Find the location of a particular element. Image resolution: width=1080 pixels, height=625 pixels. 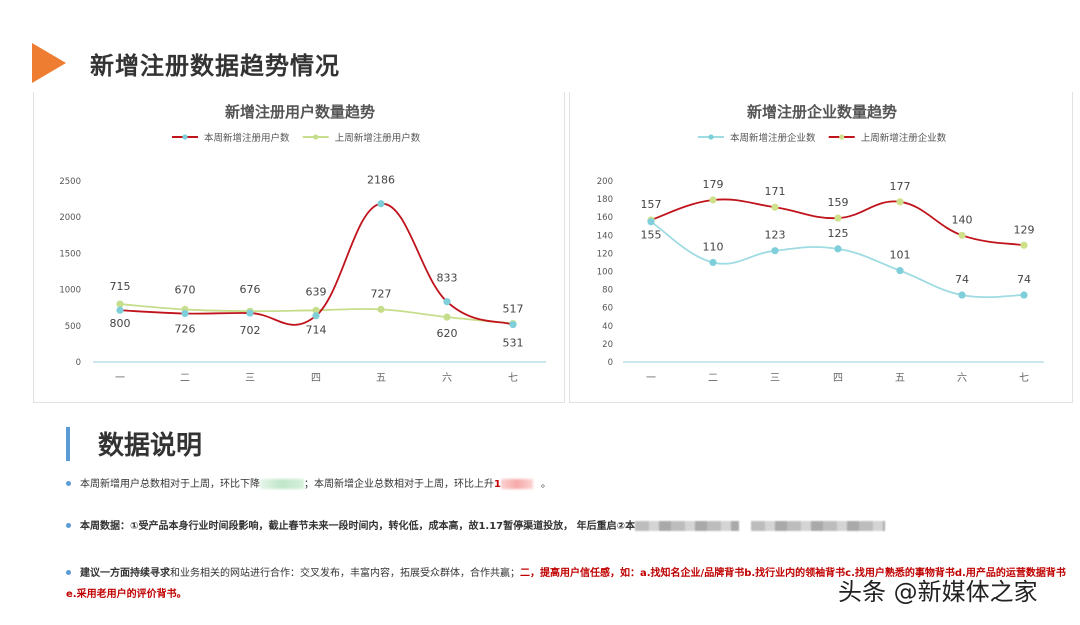

note1-value-prefix: 1 is located at coordinates (497, 484).